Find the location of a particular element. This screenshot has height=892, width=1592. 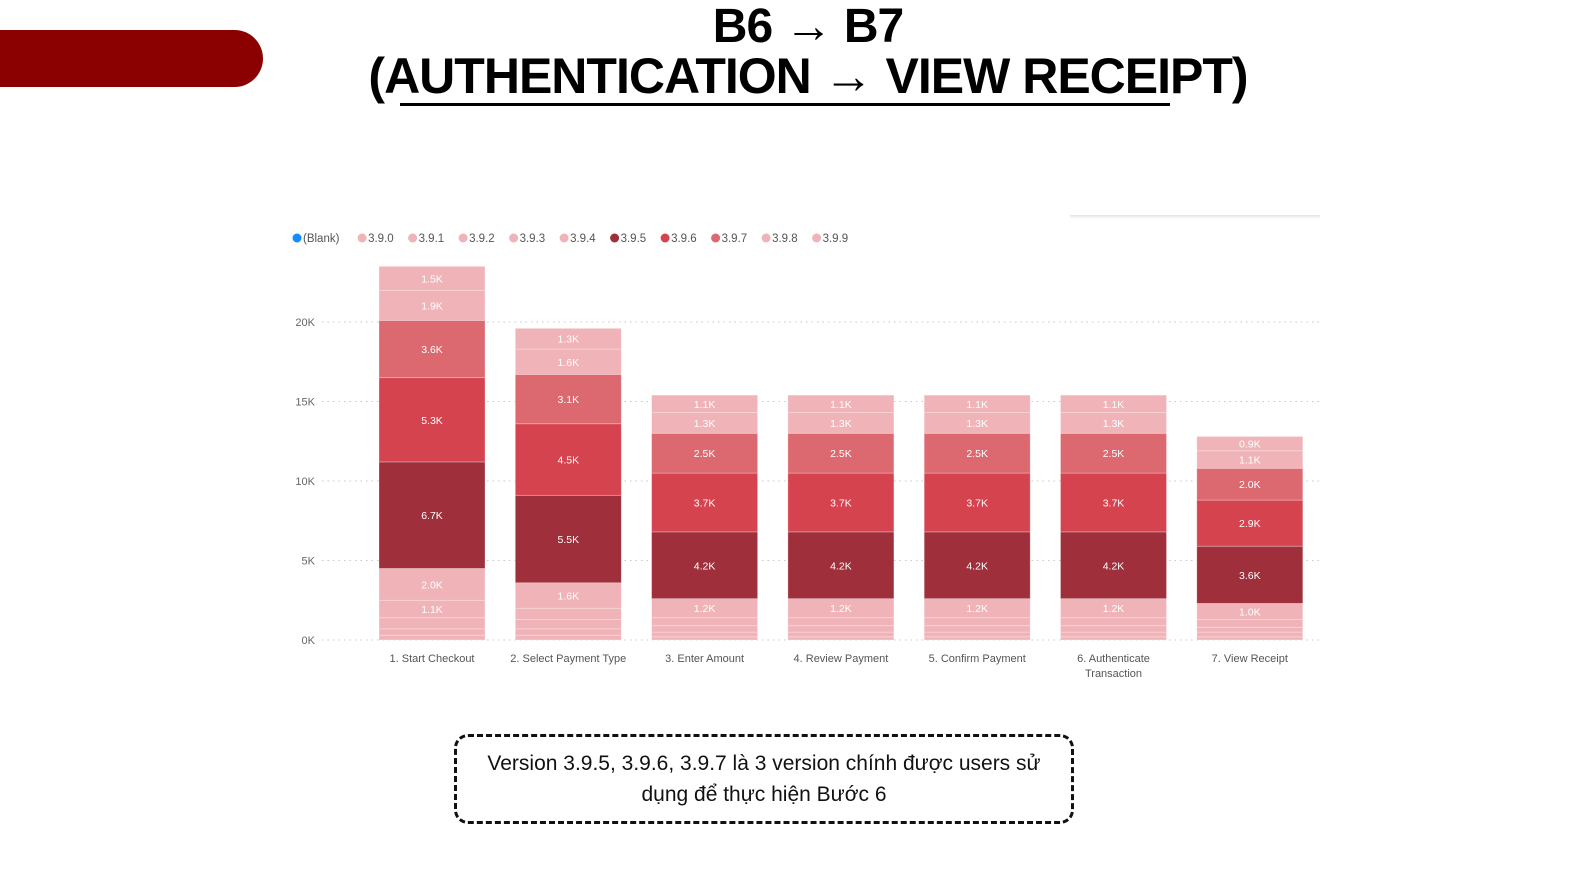

data-label: 5.5K is located at coordinates (568, 540).